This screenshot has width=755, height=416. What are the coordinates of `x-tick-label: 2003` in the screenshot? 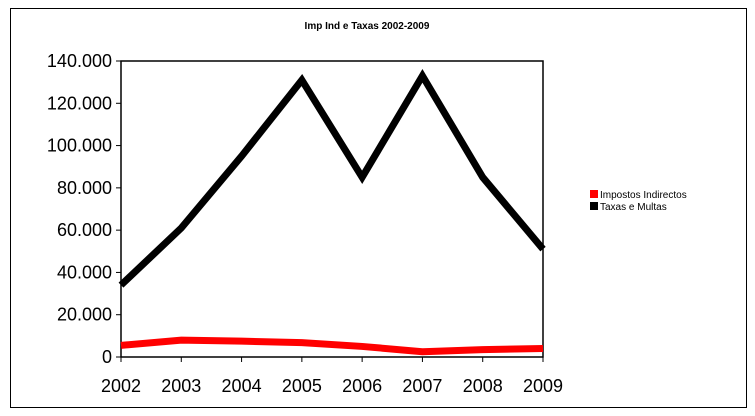 It's located at (181, 386).